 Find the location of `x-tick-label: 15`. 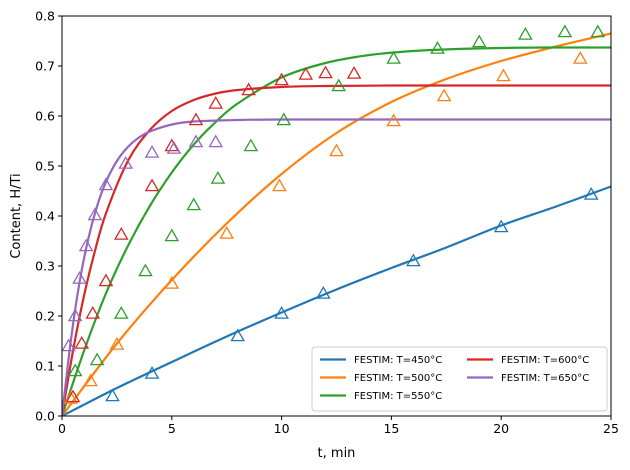

x-tick-label: 15 is located at coordinates (391, 428).